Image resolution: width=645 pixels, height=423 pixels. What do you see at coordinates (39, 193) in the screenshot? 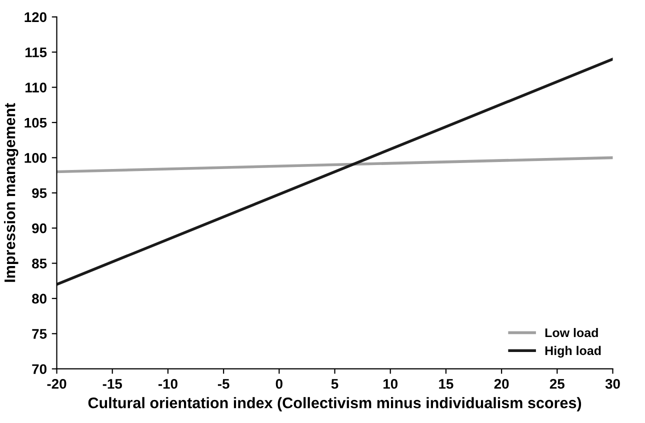
I see `y-tick-label: 95` at bounding box center [39, 193].